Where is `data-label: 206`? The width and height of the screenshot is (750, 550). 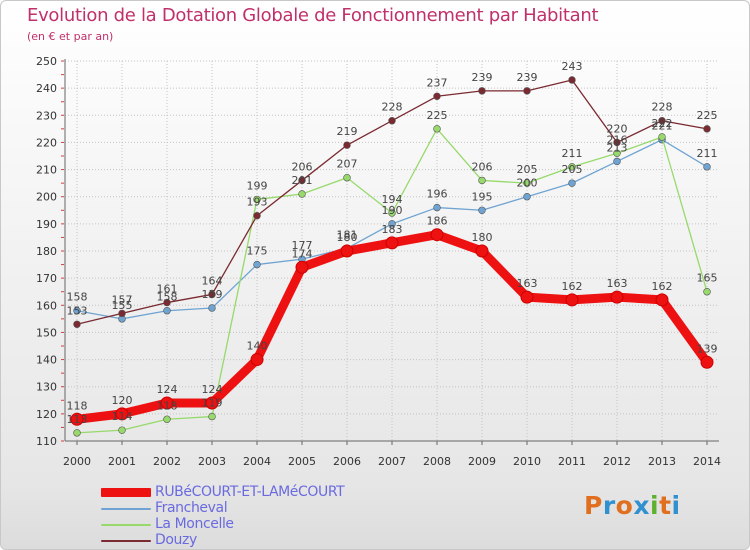
data-label: 206 is located at coordinates (482, 166).